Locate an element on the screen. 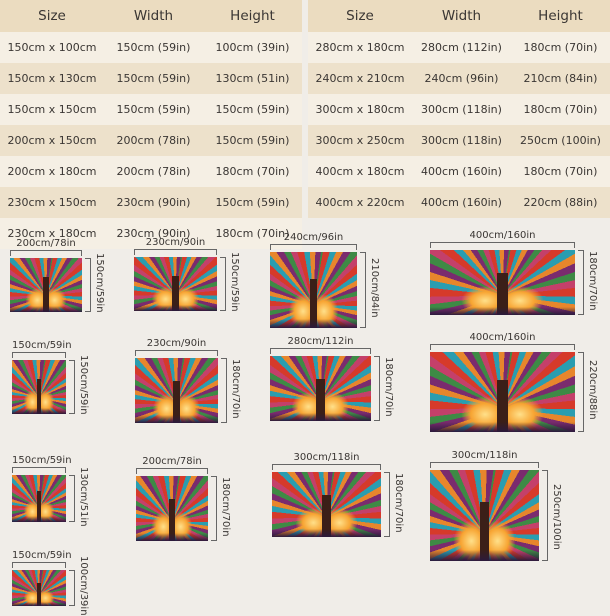 The image size is (610, 616). table-cell: 200cm x 150cm is located at coordinates (52, 140).